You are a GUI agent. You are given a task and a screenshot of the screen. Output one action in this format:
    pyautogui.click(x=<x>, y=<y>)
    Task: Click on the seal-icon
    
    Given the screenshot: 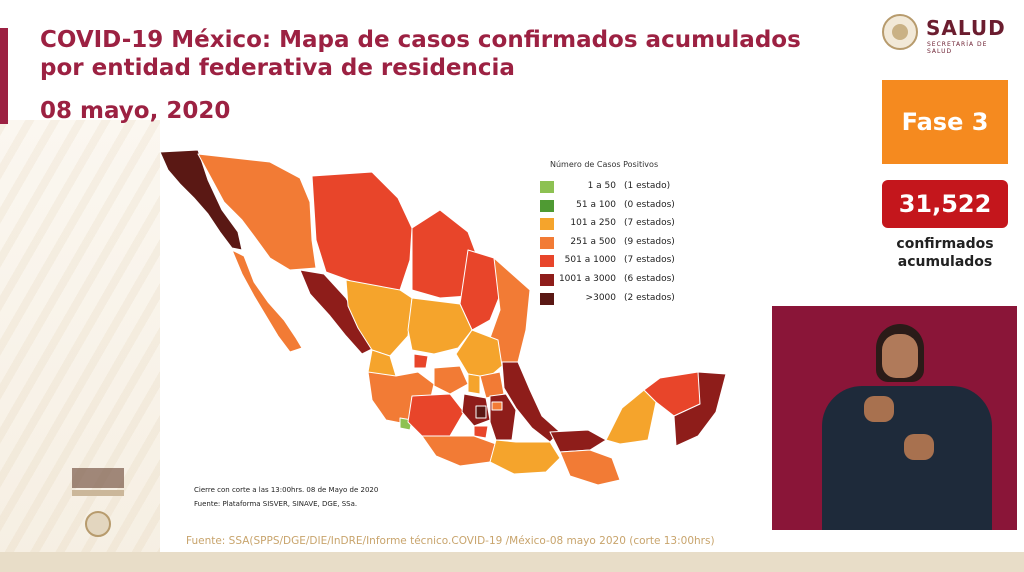 What is the action you would take?
    pyautogui.click(x=900, y=32)
    